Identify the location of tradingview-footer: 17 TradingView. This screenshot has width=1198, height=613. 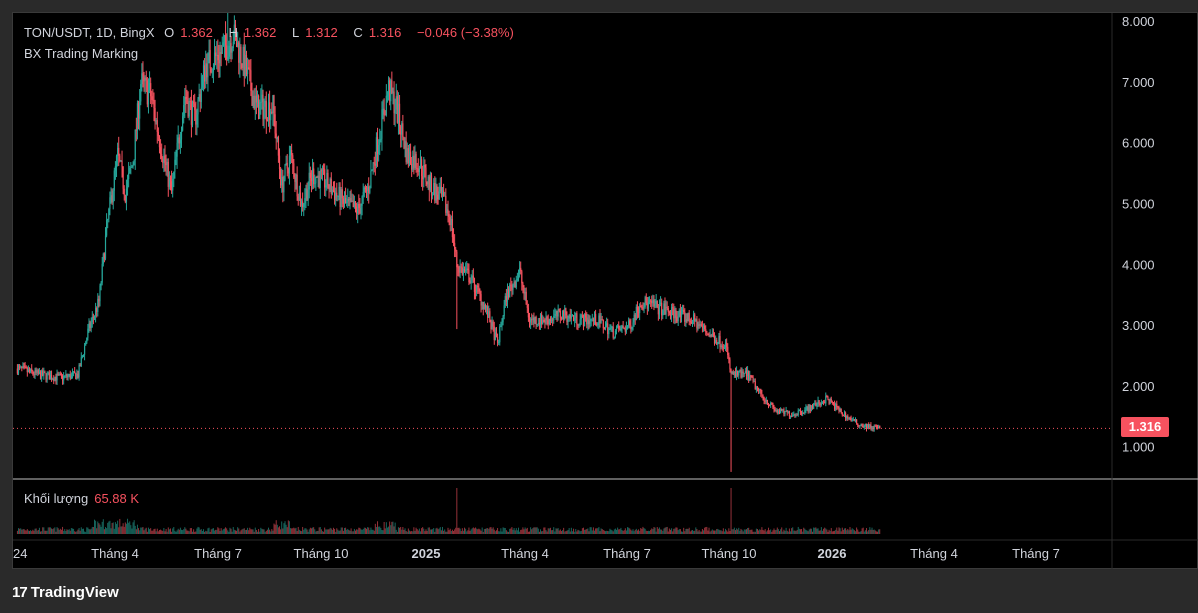
(65, 592).